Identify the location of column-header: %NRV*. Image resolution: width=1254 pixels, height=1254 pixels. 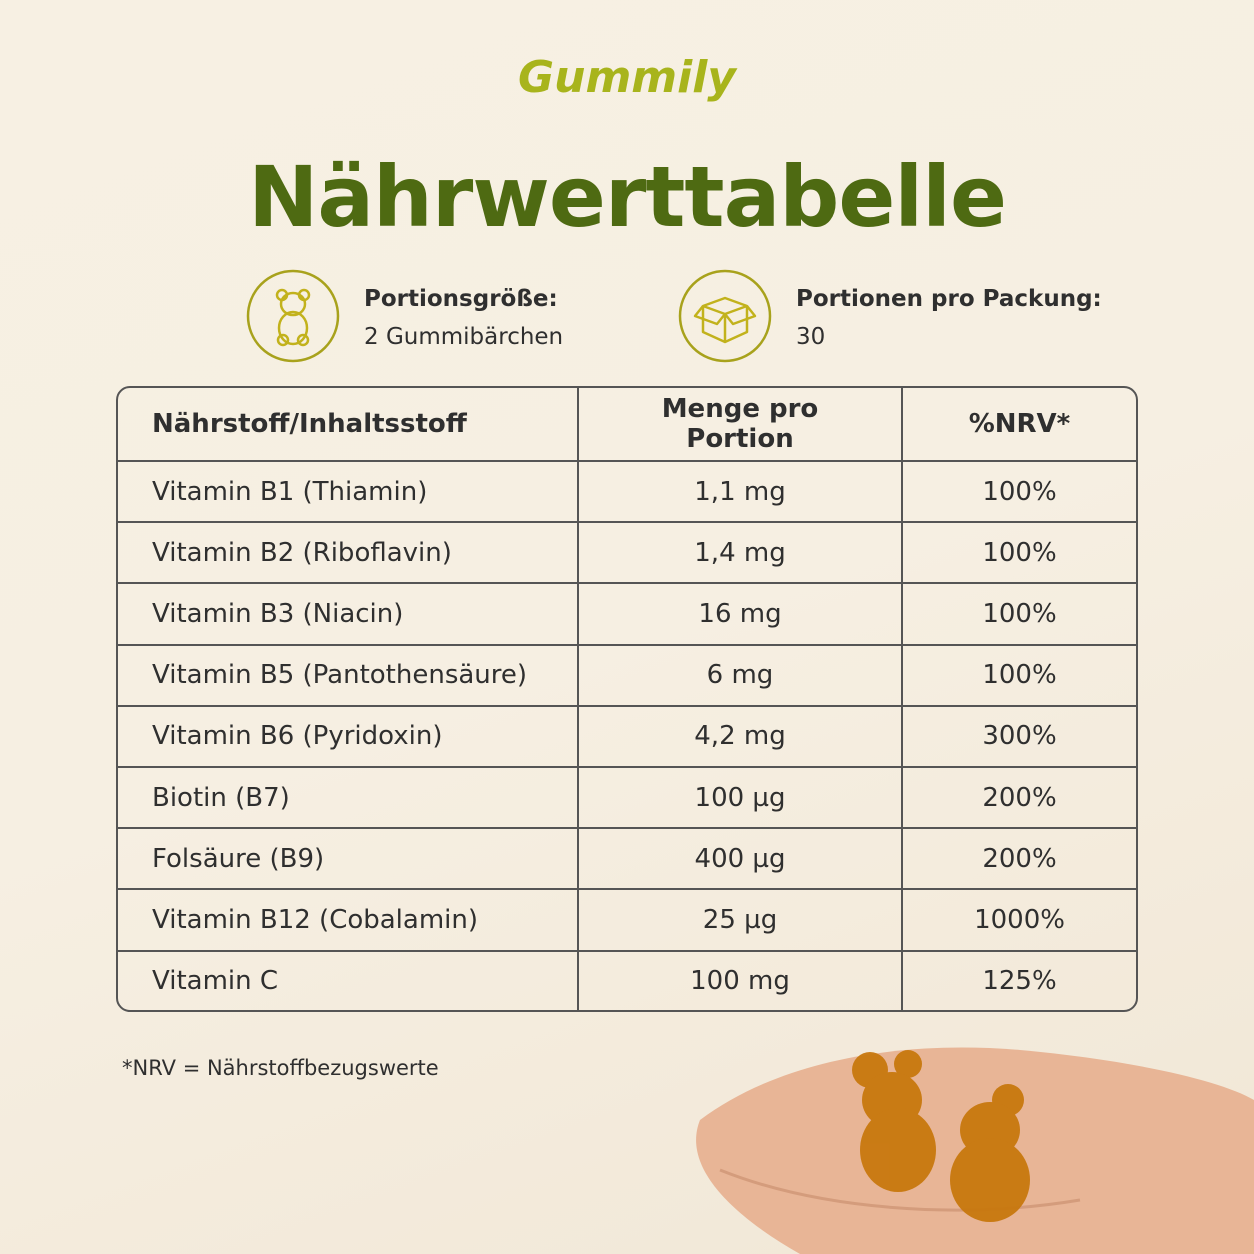
(1018, 425).